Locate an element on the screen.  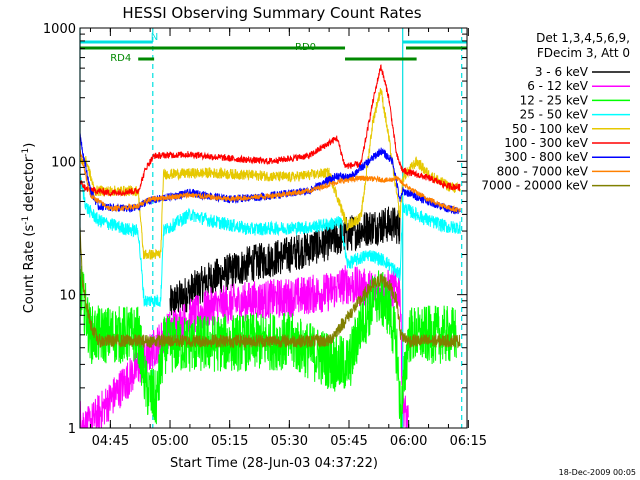
legend-label-3: 25 - 50 keV is located at coordinates (554, 115).